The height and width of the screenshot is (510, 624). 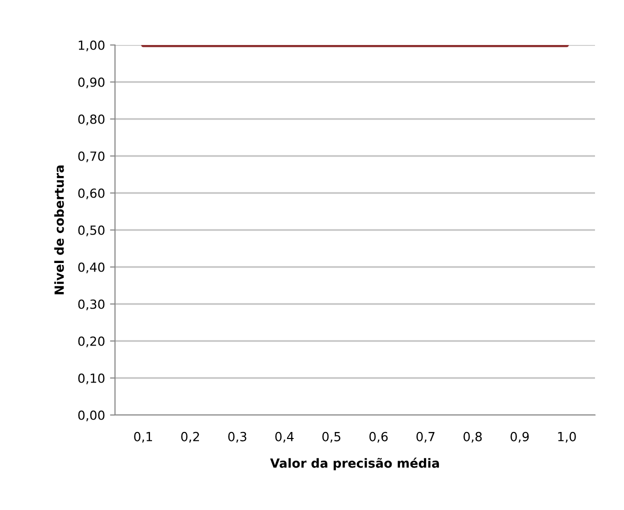 What do you see at coordinates (91, 416) in the screenshot?
I see `y-tick-label: 0,00` at bounding box center [91, 416].